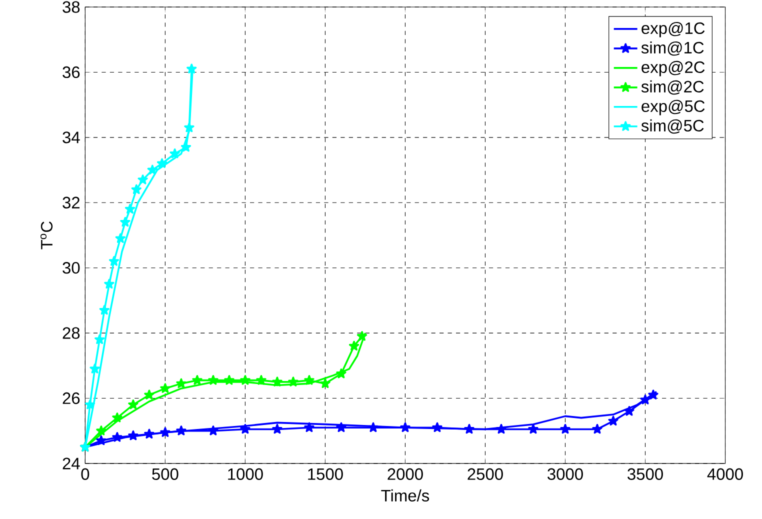 This screenshot has width=762, height=519. What do you see at coordinates (71, 203) in the screenshot?
I see `y-tick-label: 32` at bounding box center [71, 203].